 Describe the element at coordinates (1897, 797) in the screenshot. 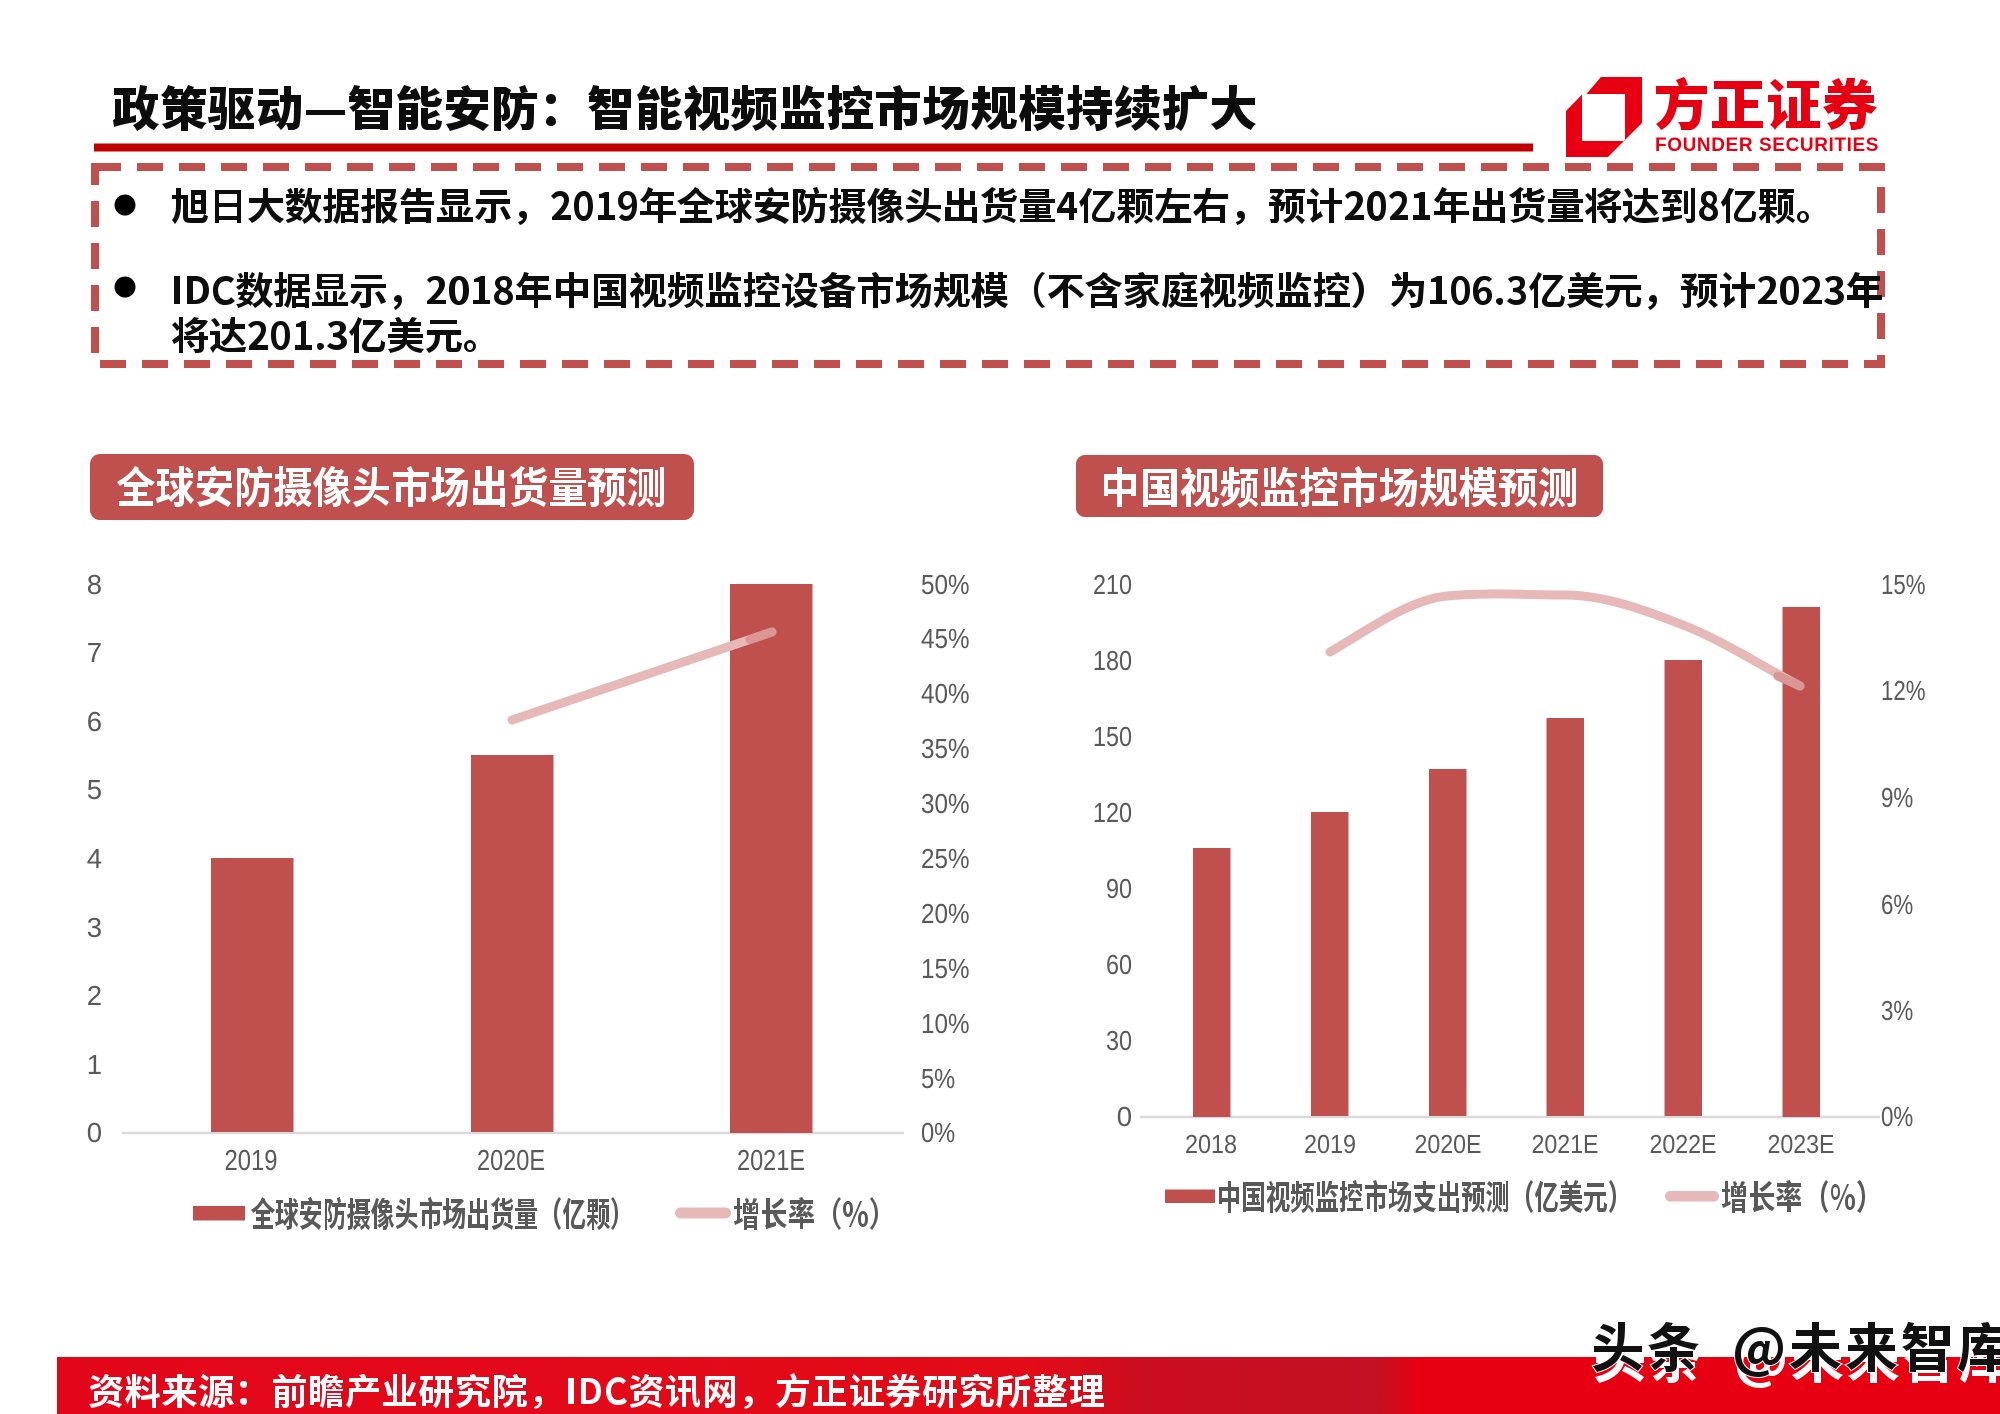

I see `svg-text: 9%` at that location.